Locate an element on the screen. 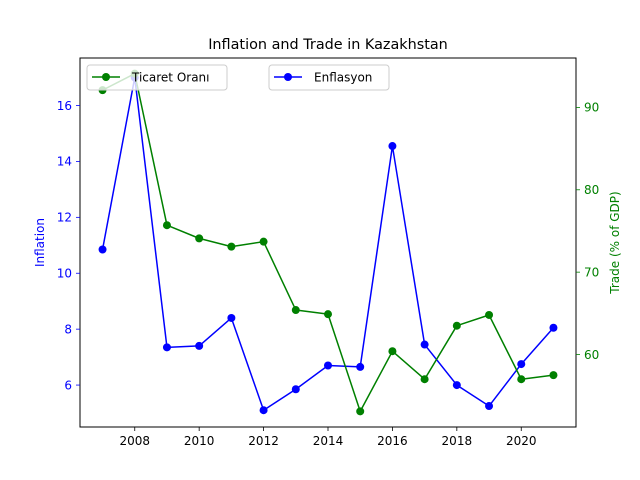 The width and height of the screenshot is (640, 480). legend-trade-label: Ticaret Oranı is located at coordinates (170, 78).